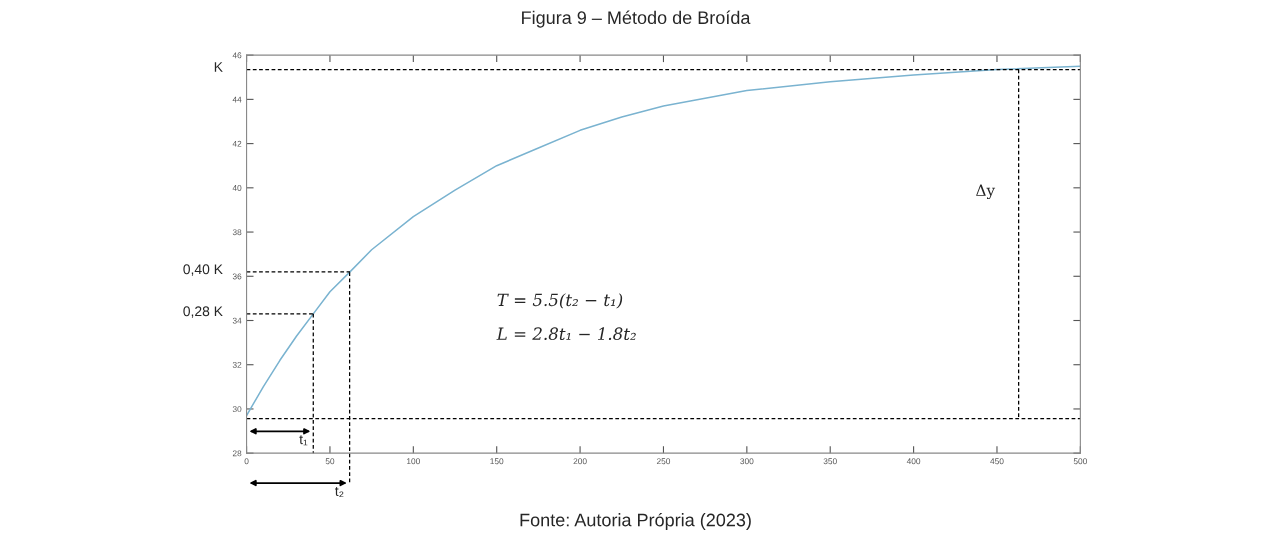  Describe the element at coordinates (237, 188) in the screenshot. I see `y-tick-label: 40` at that location.